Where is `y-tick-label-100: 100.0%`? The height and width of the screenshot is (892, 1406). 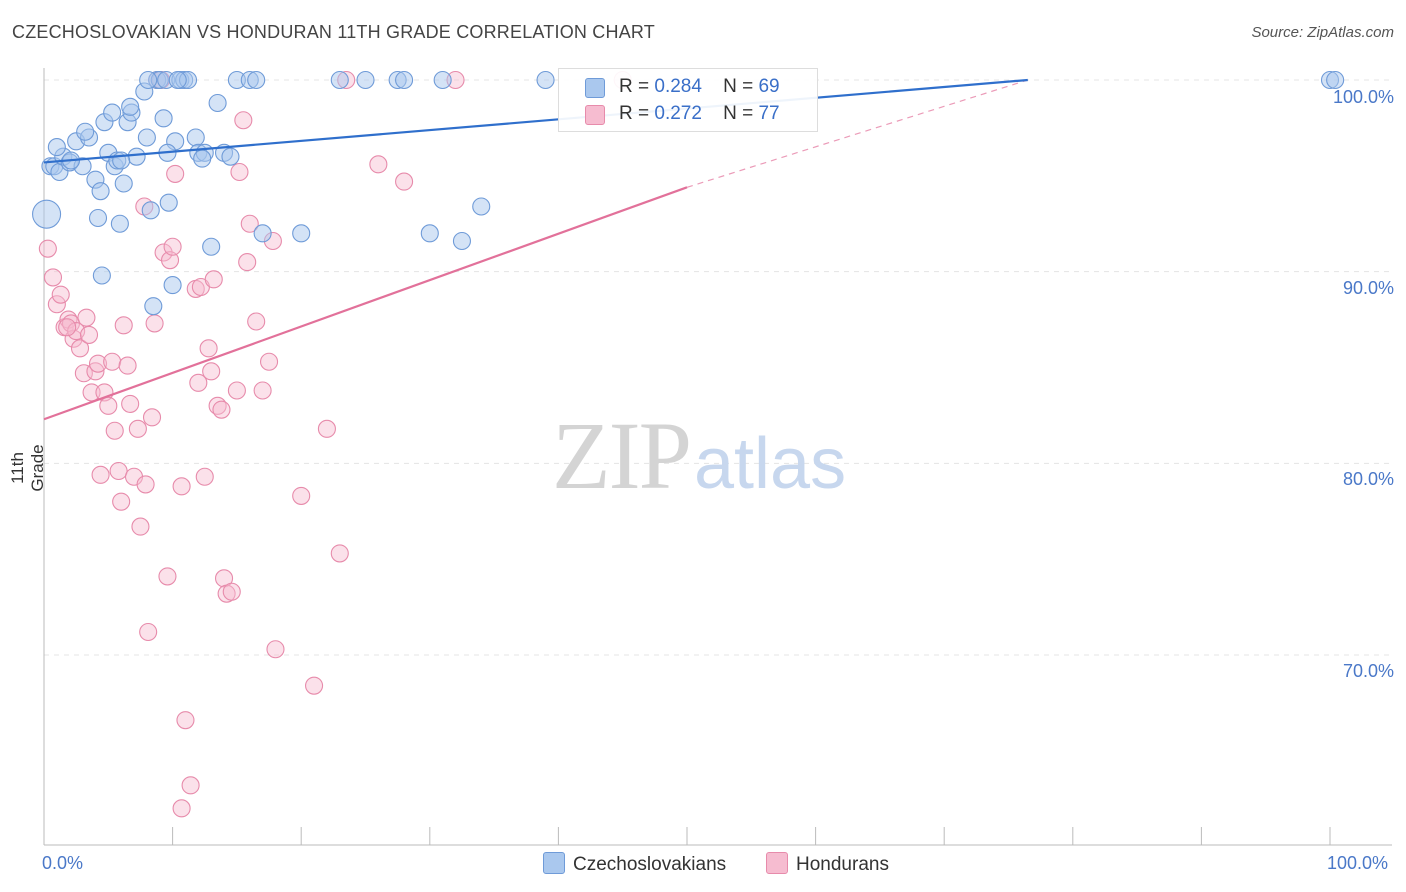
y-tick-label-100: 100.0% is located at coordinates (1363, 97).